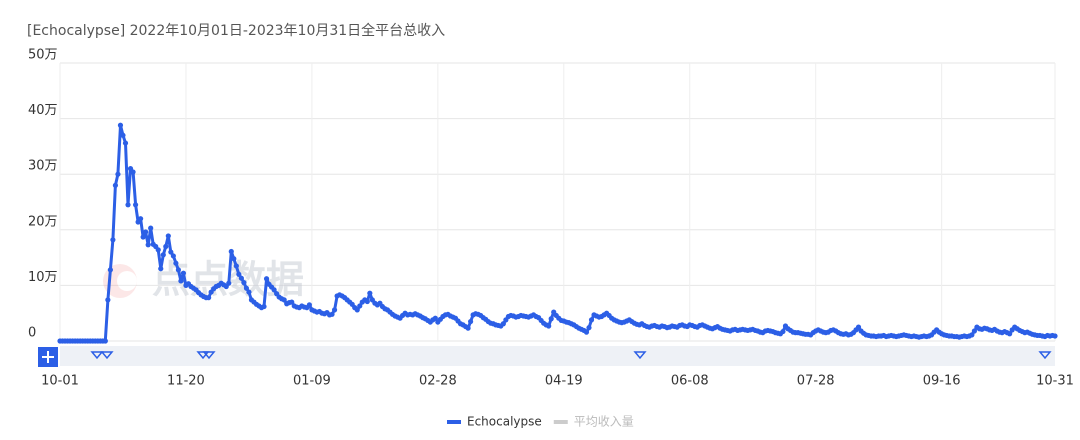 This screenshot has width=1080, height=440. Describe the element at coordinates (43, 166) in the screenshot. I see `y-tick-label: 30万` at that location.